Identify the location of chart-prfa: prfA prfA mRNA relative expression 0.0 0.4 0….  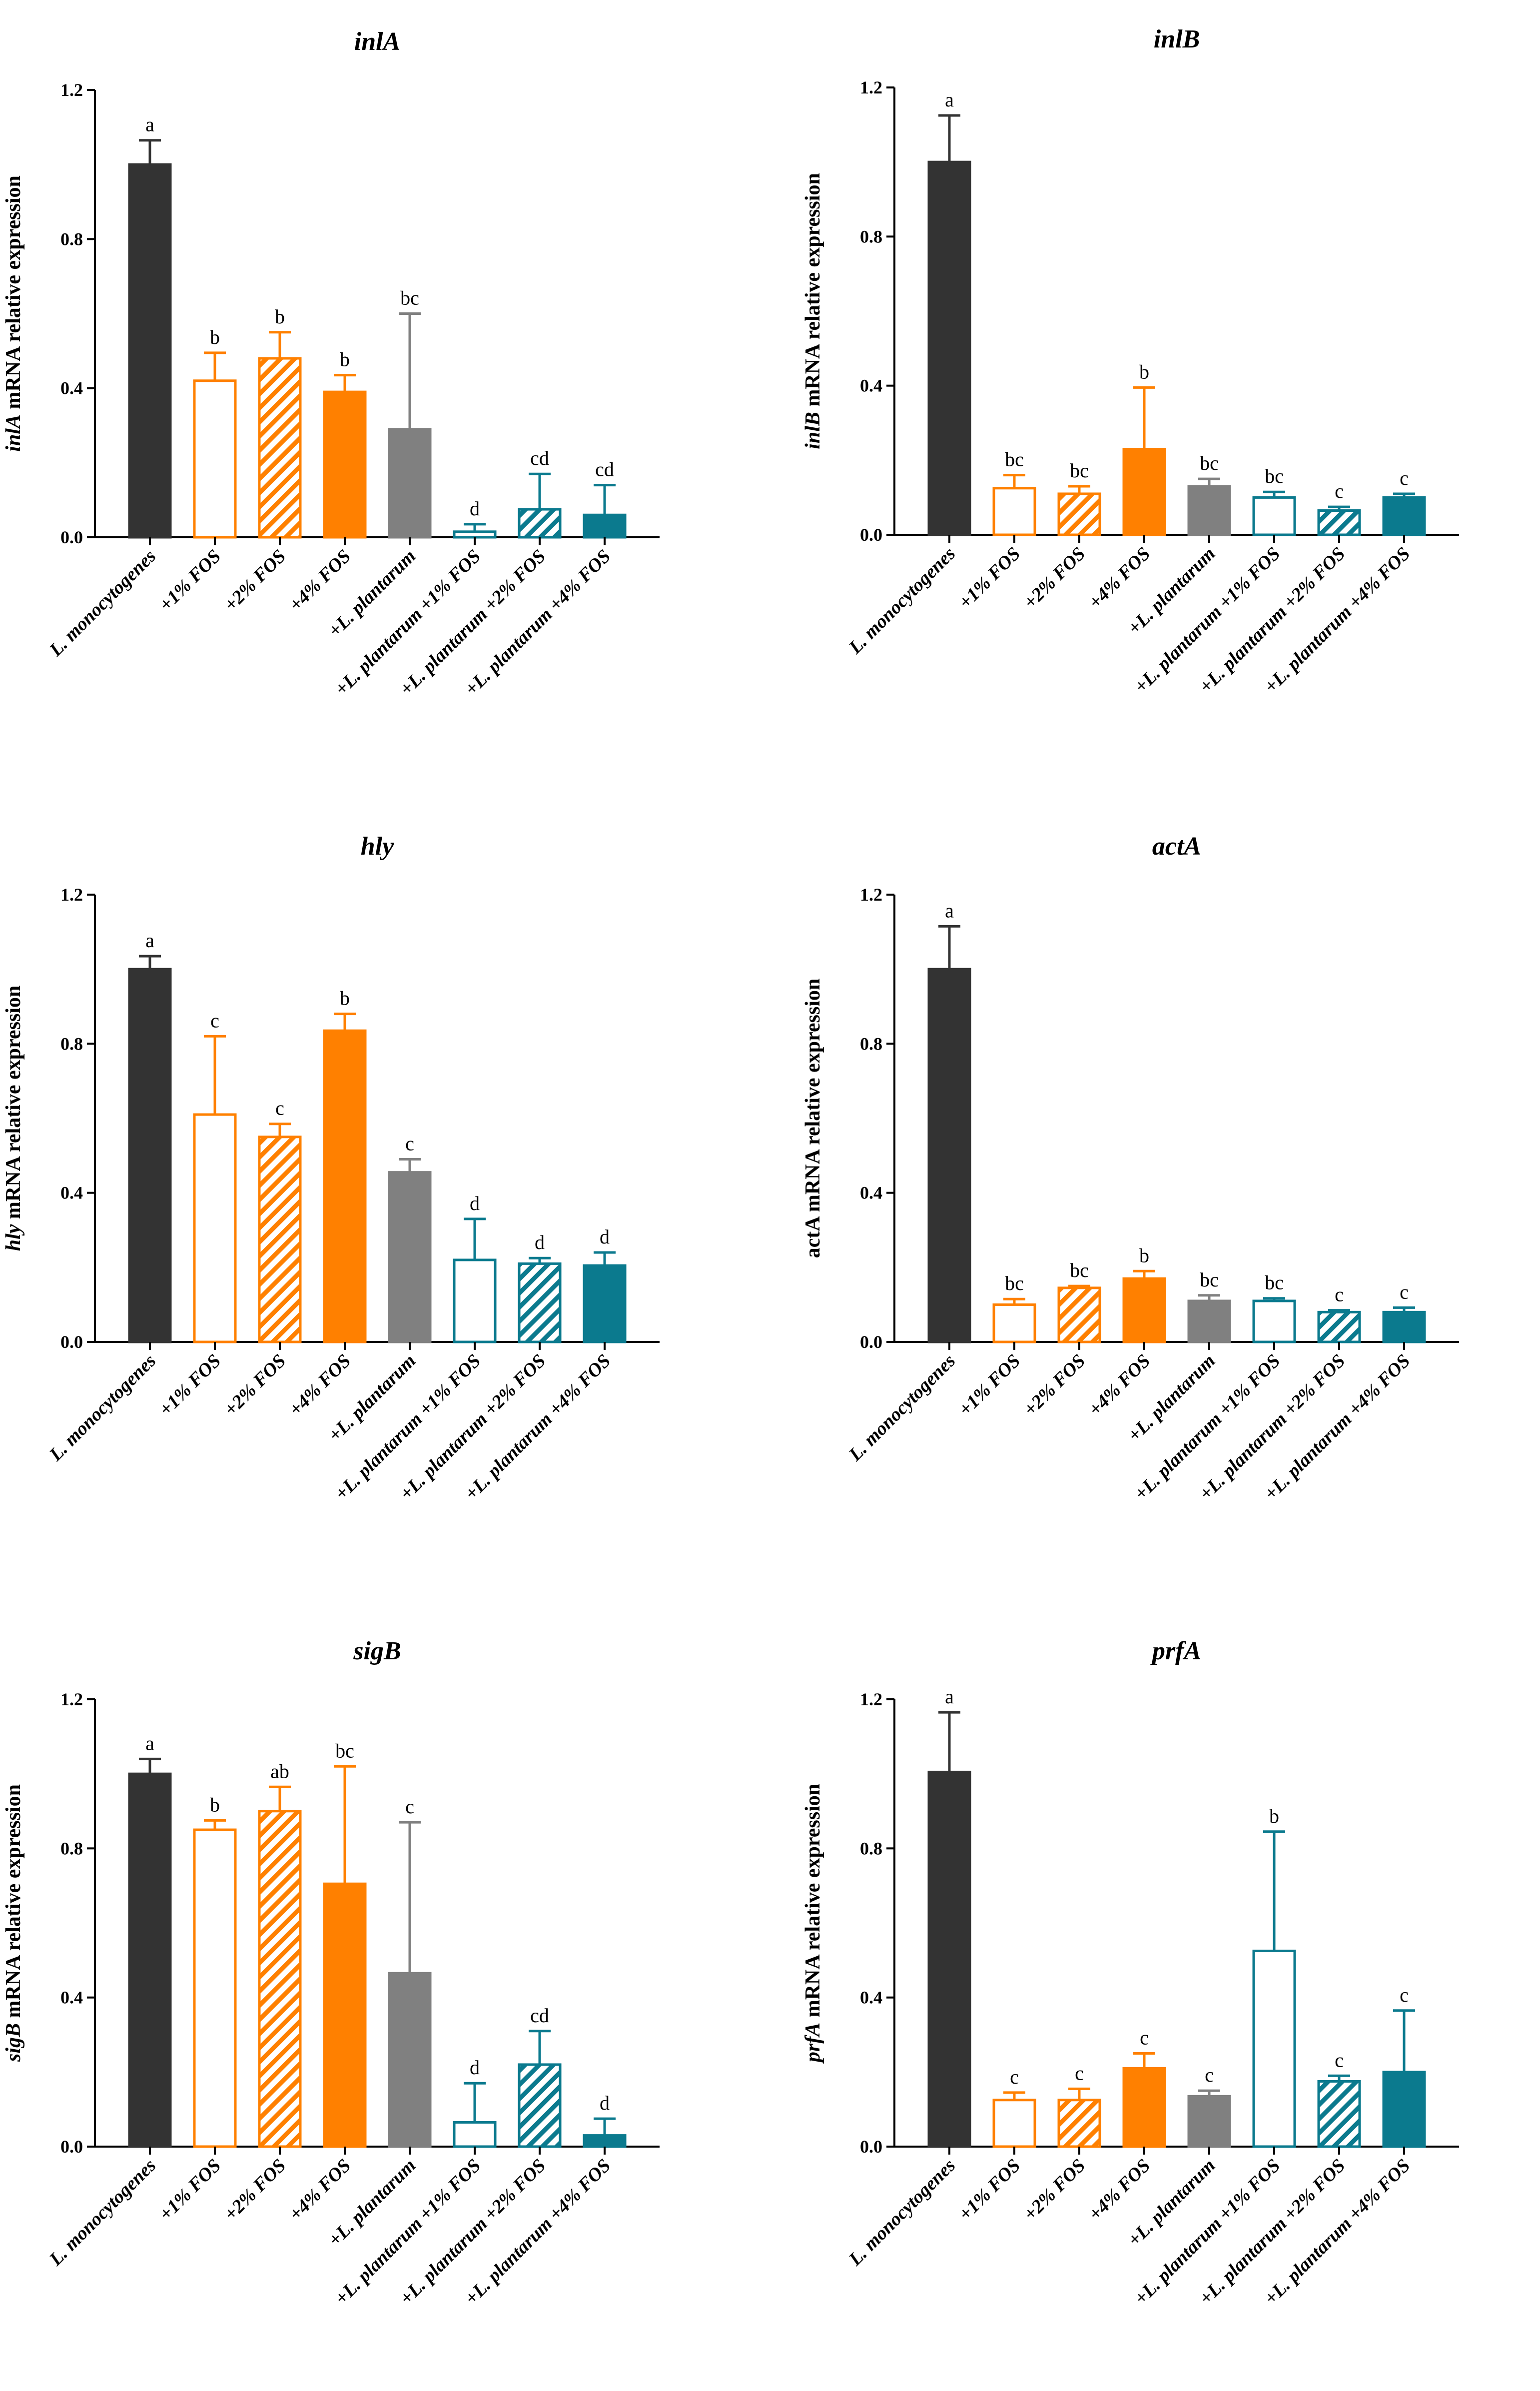
(1130, 1973).